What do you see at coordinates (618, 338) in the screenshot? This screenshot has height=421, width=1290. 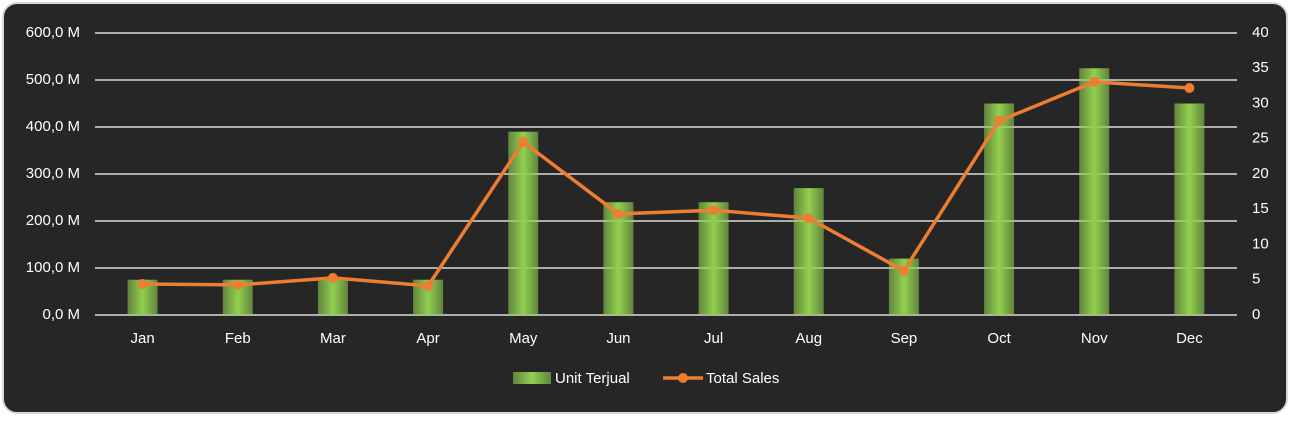 I see `x-tick-label: Jun` at bounding box center [618, 338].